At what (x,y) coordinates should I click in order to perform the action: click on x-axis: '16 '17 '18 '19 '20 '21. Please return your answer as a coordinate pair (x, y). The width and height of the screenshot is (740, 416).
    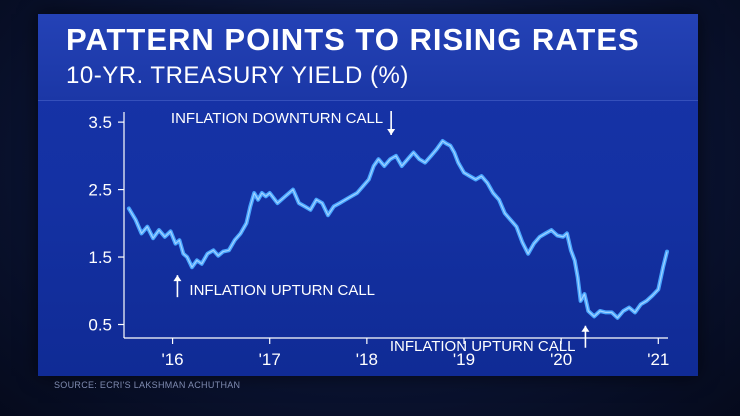
    Looking at the image, I should click on (396, 353).